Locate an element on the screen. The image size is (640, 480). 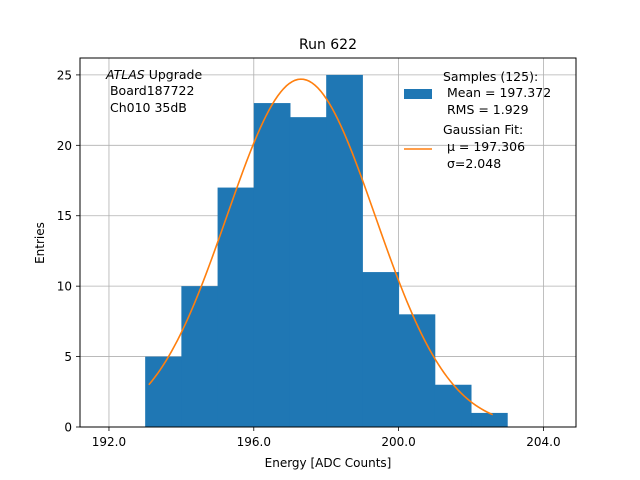
annotation: ATLAS Upgrade Board187722 Ch010 35dB is located at coordinates (153, 91).